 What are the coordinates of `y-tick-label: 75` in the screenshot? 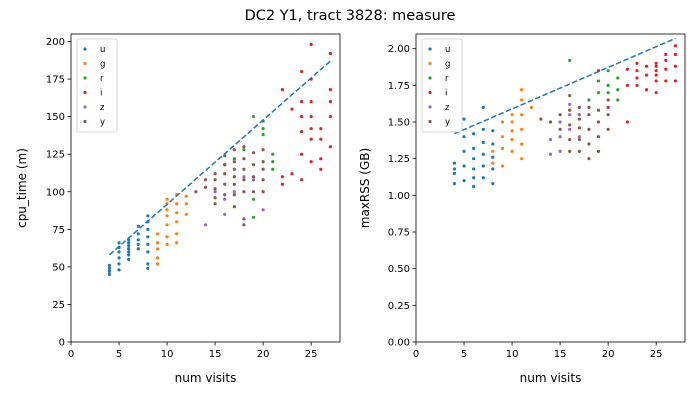 It's located at (58, 230).